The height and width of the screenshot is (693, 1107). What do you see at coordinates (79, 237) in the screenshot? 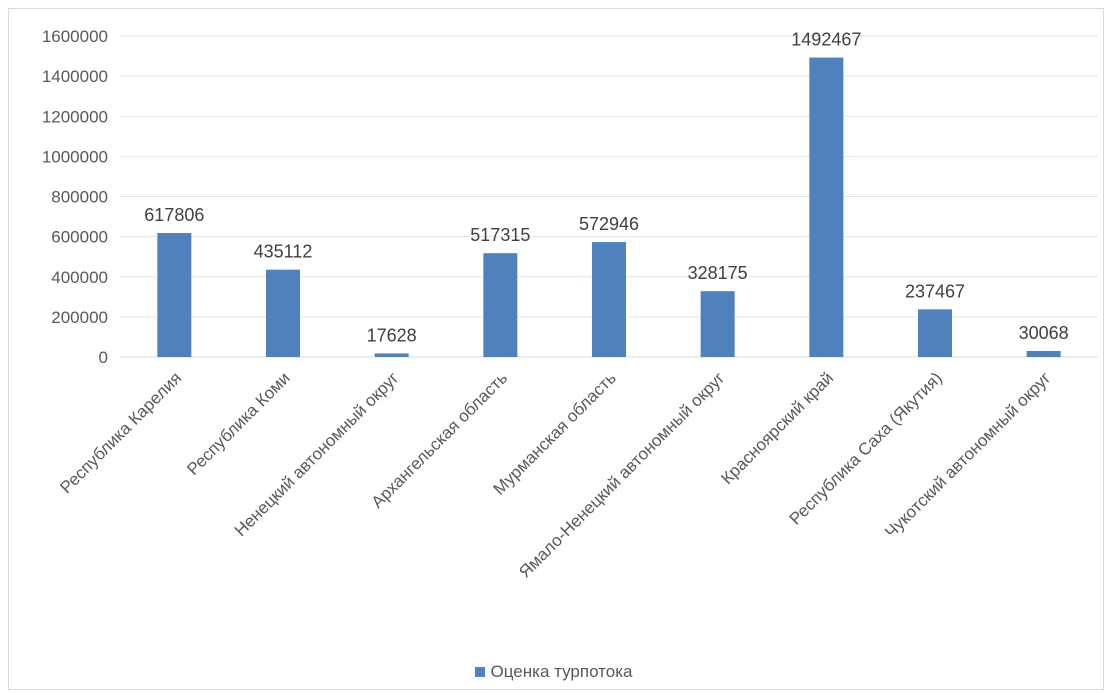
I see `y-tick-label: 600000` at bounding box center [79, 237].